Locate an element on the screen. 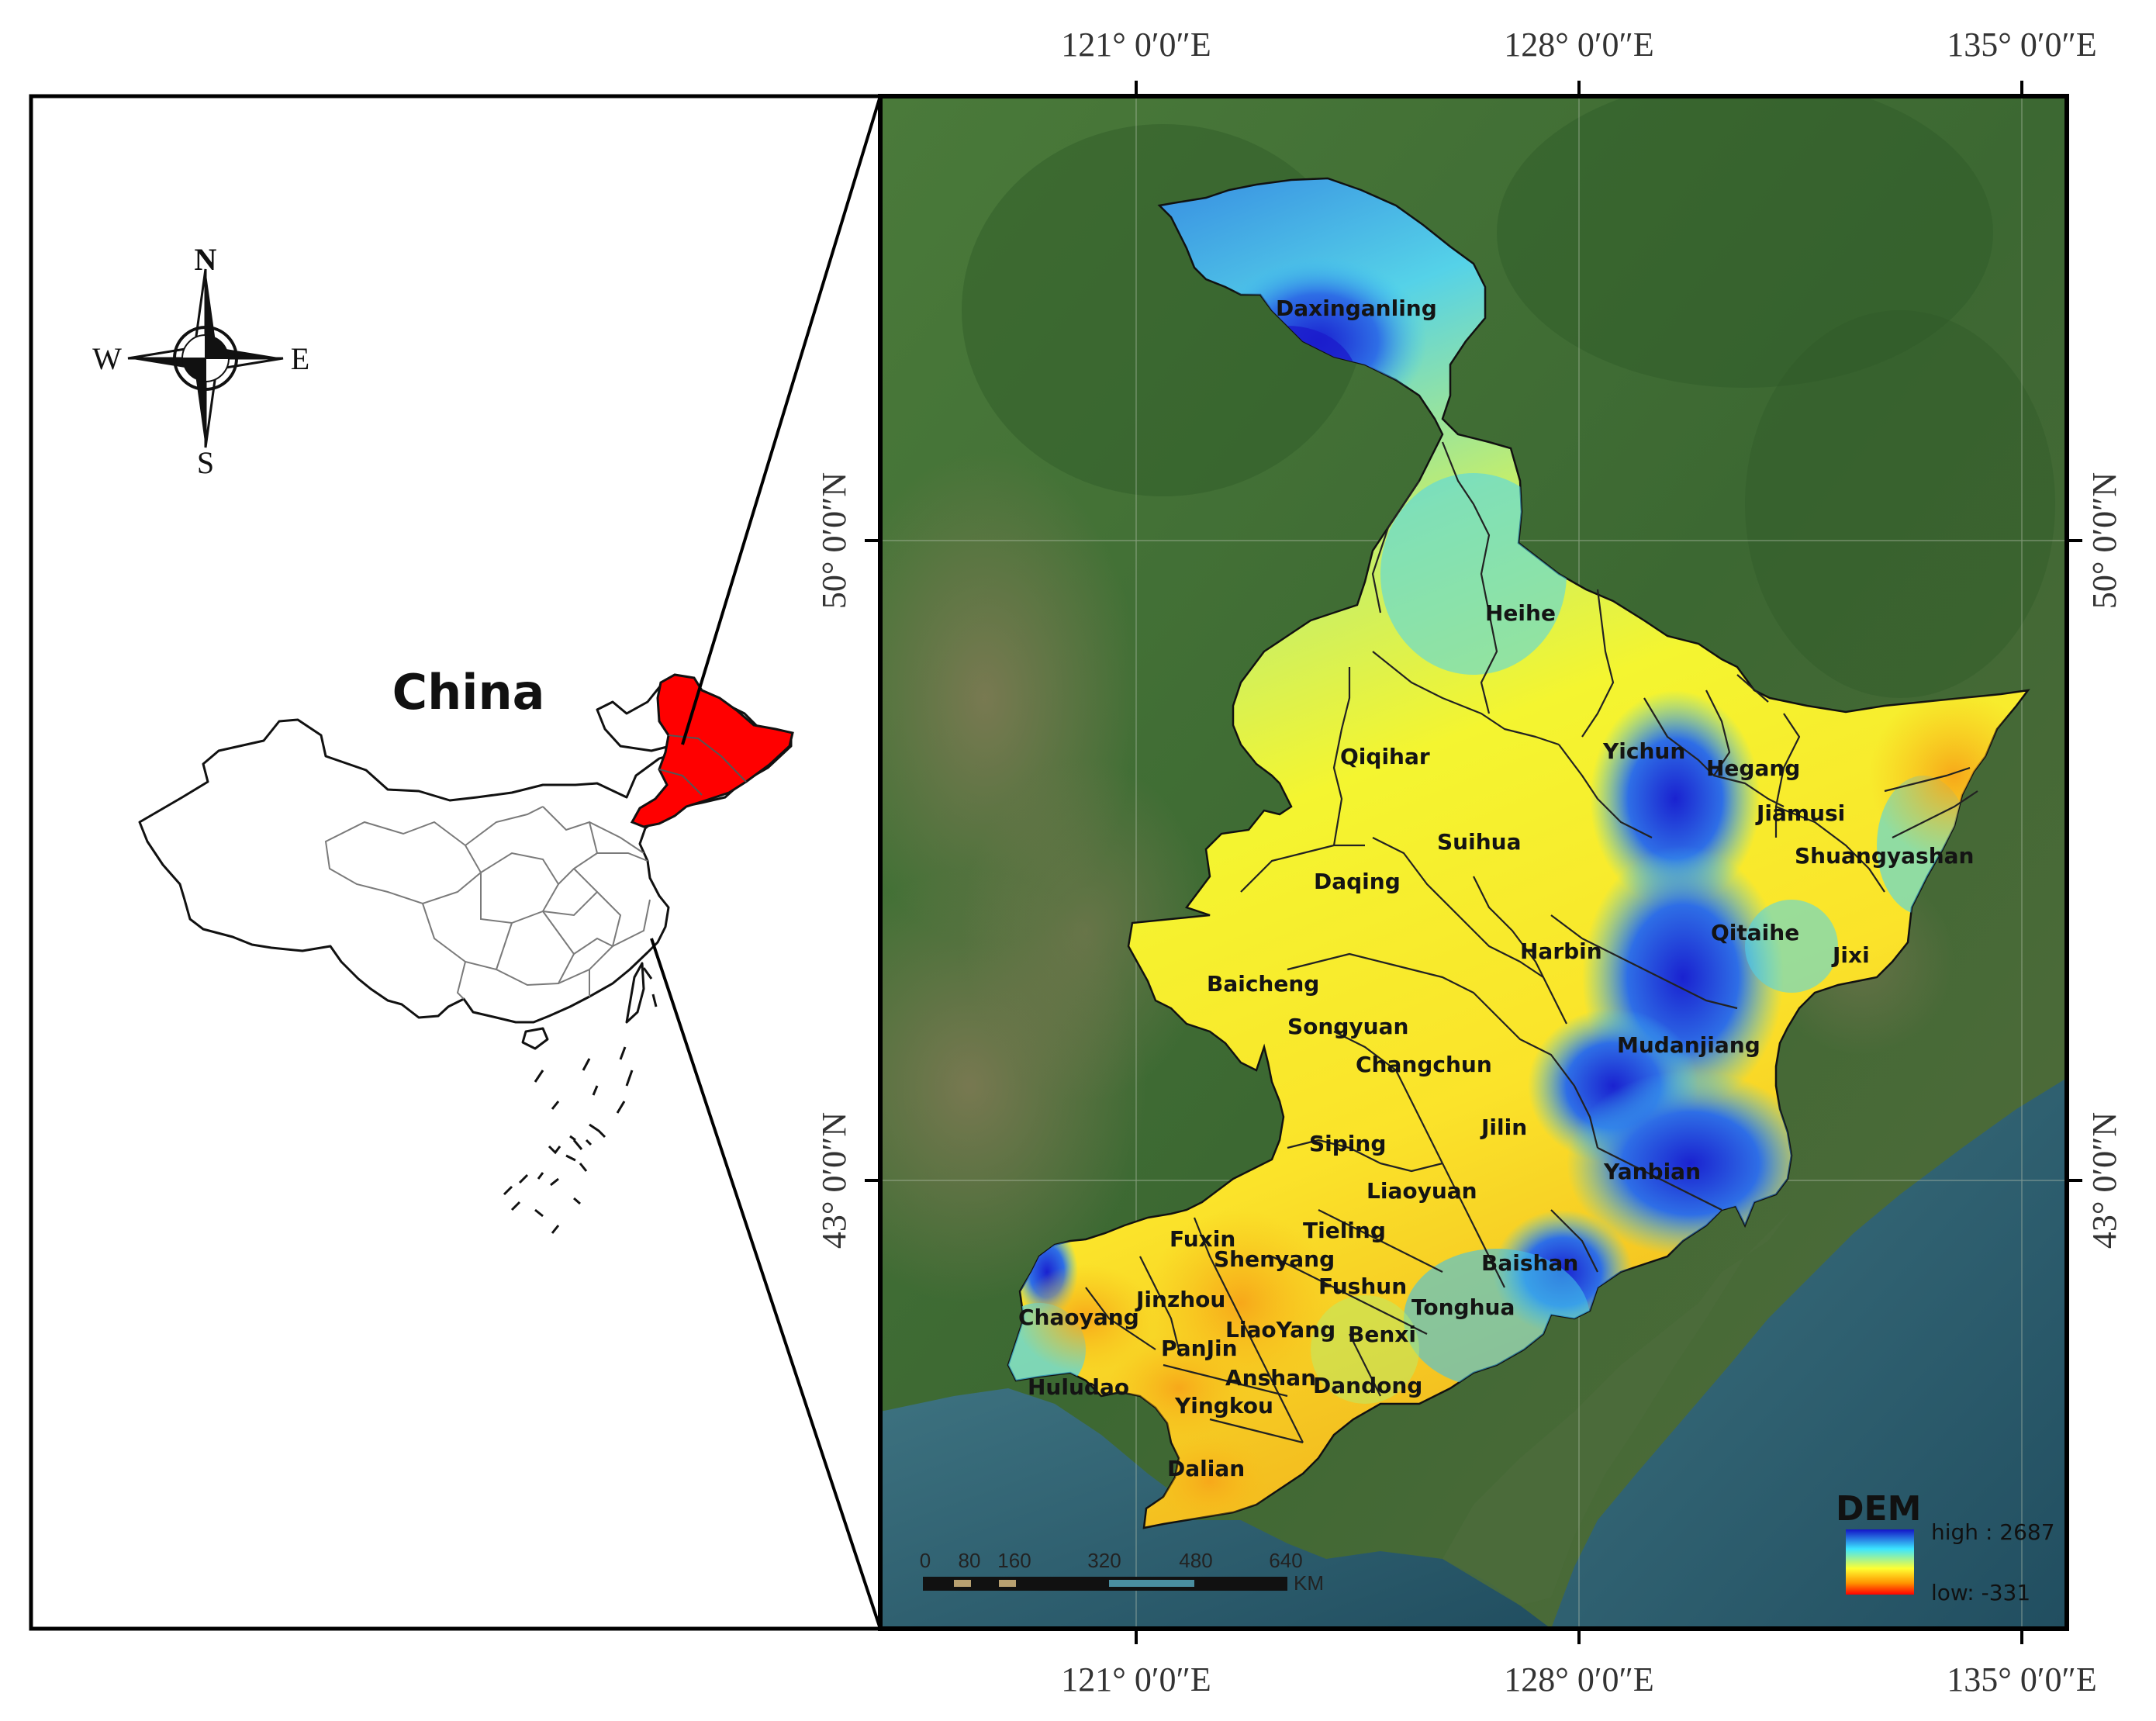 The height and width of the screenshot is (1721, 2156). longitude-labels-top: 121° 0′0″E 128° 0′0″E 135° 0′0″E is located at coordinates (1578, 45).